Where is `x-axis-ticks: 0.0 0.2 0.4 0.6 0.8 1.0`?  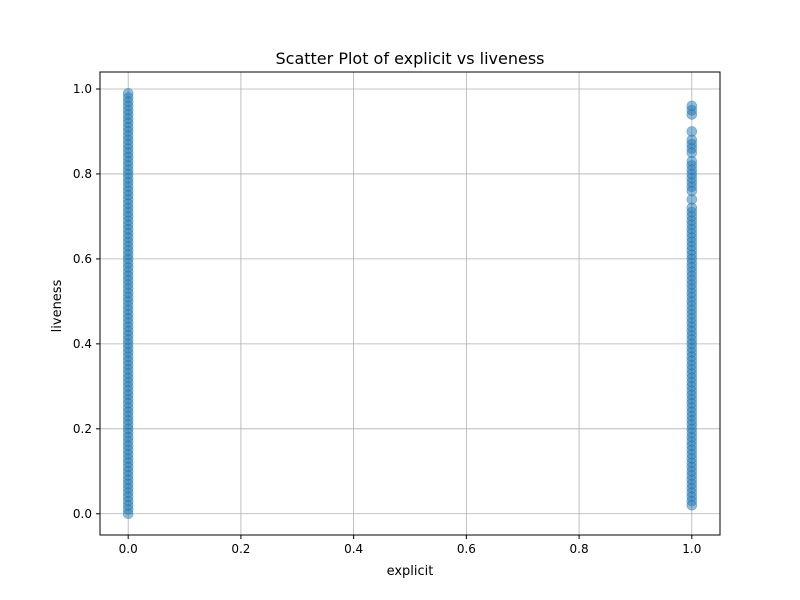
x-axis-ticks: 0.0 0.2 0.4 0.6 0.8 1.0 is located at coordinates (410, 545).